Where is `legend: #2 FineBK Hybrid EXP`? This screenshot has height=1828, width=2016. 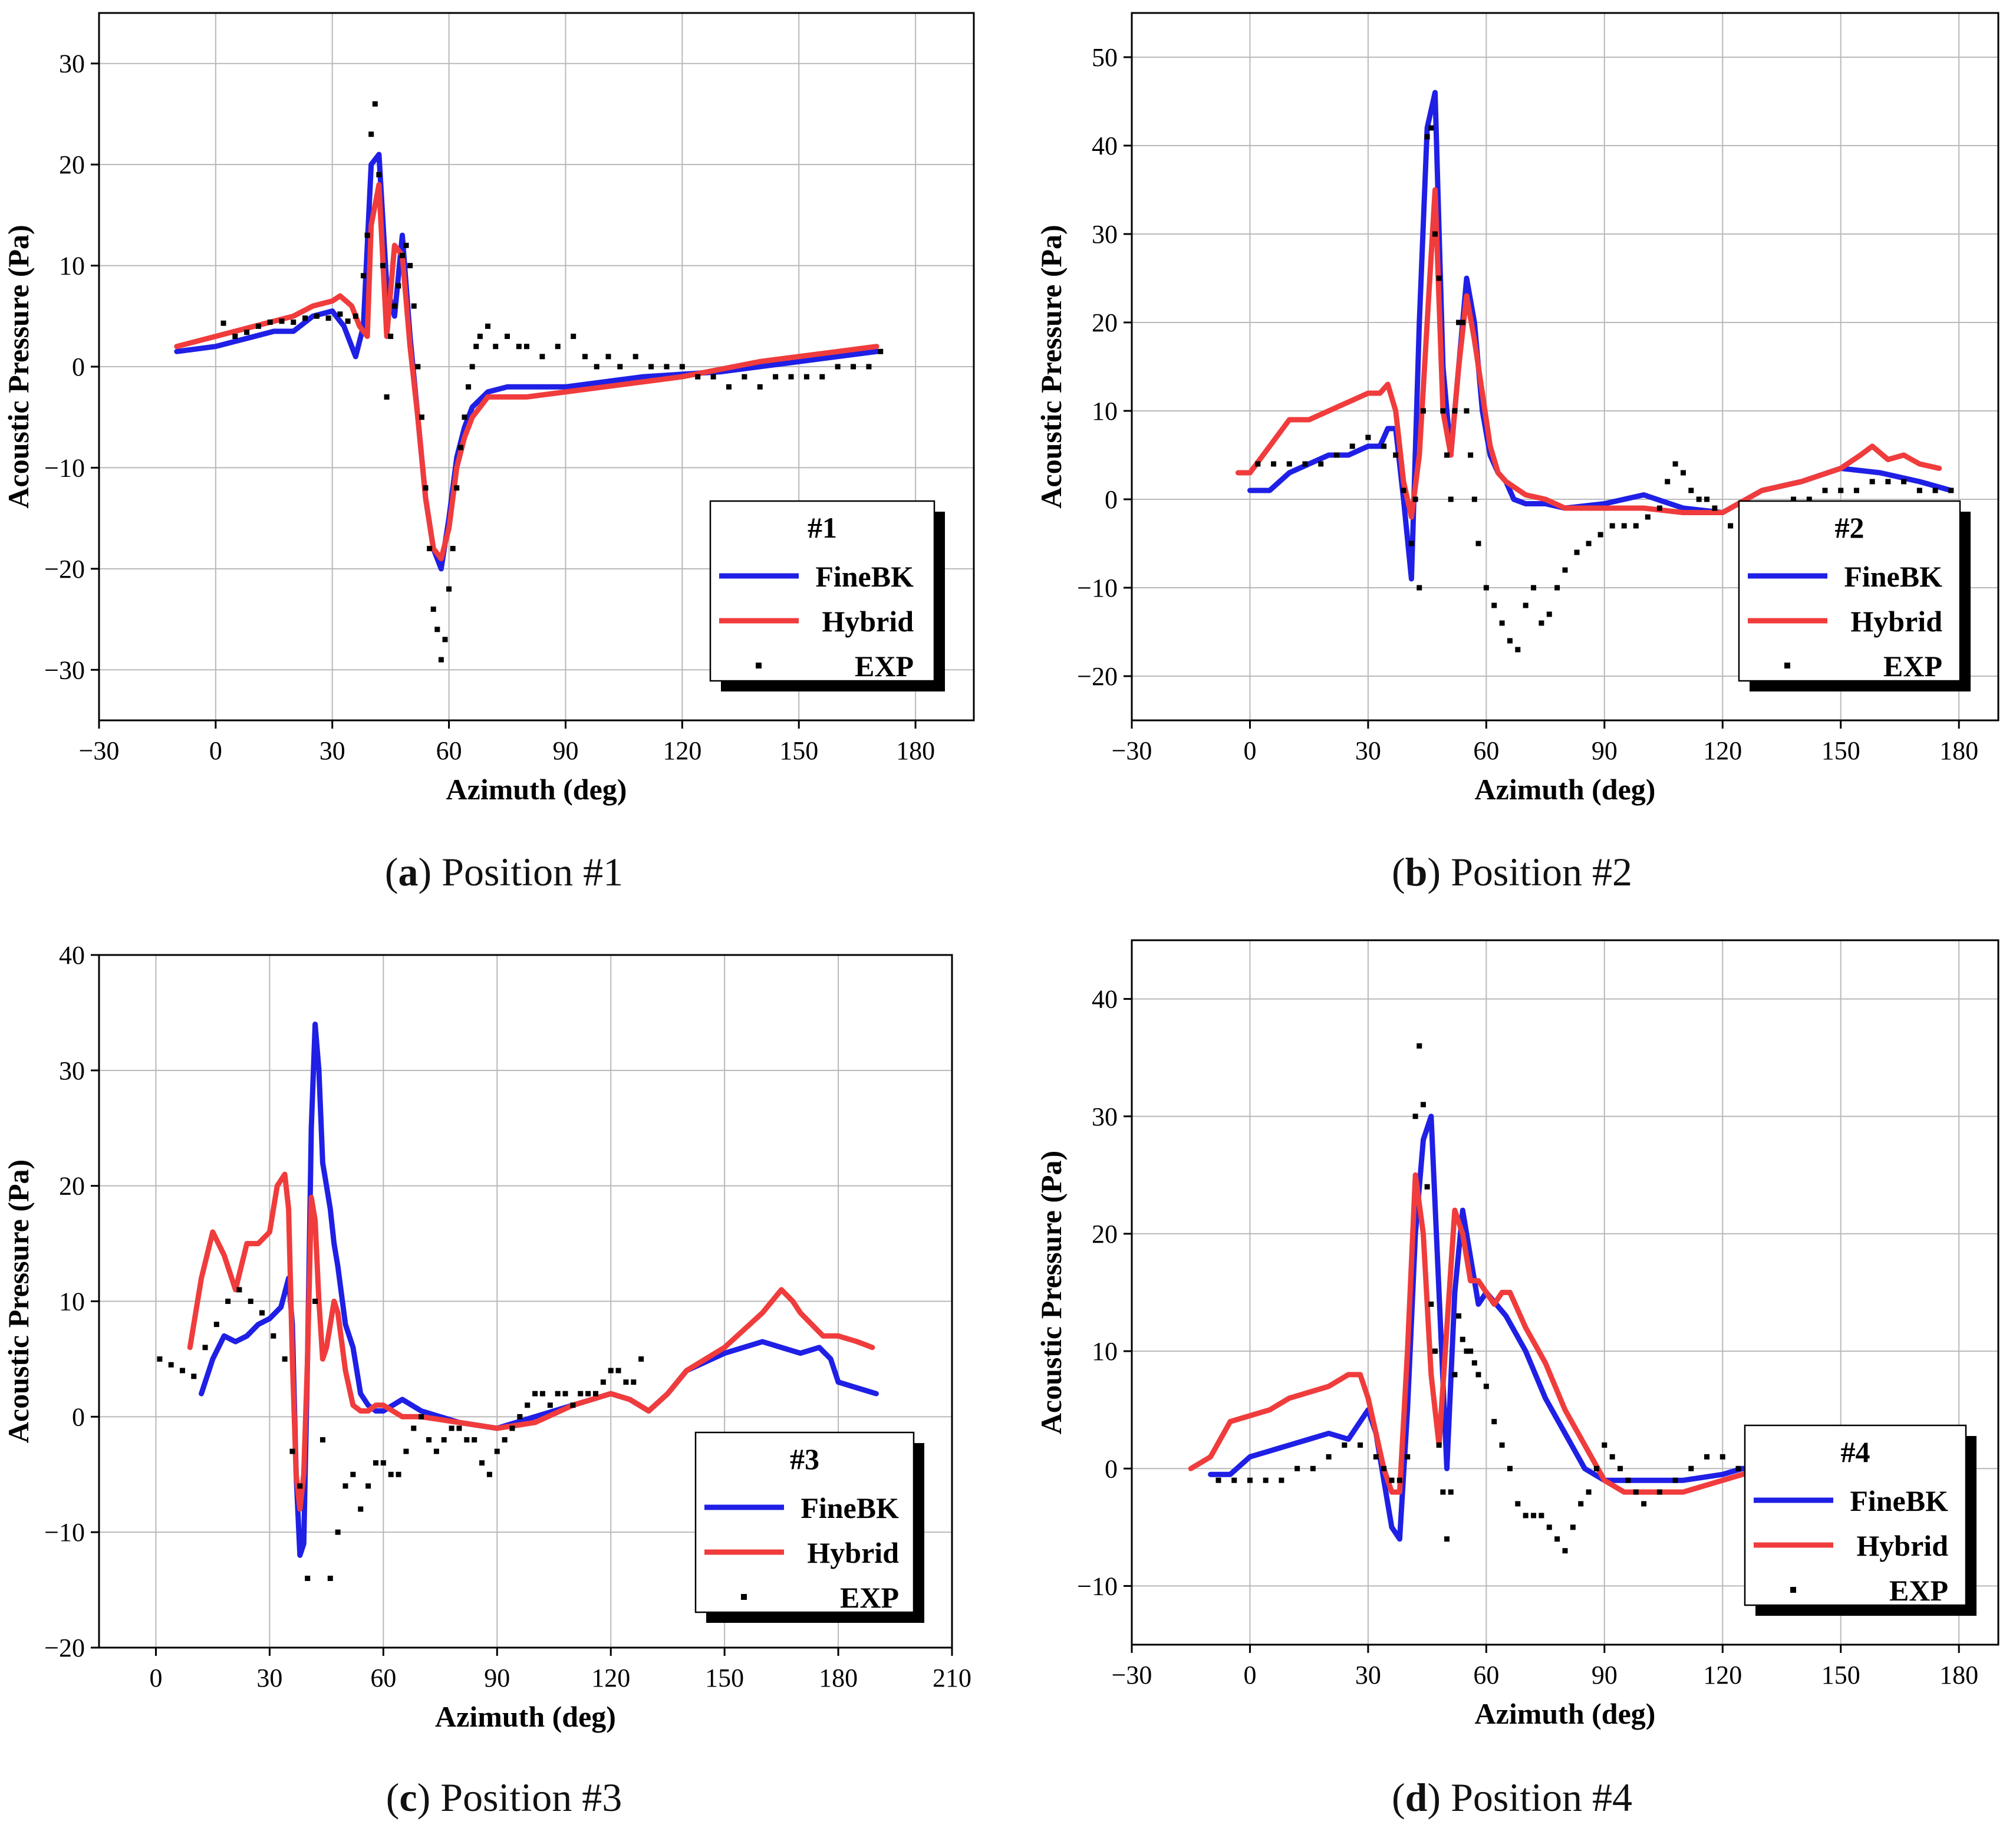 legend: #2 FineBK Hybrid EXP is located at coordinates (1854, 595).